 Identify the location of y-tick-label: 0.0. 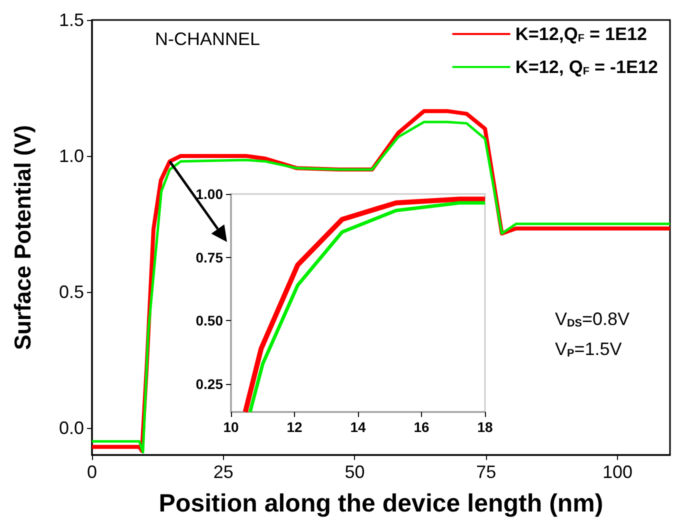
(71, 428).